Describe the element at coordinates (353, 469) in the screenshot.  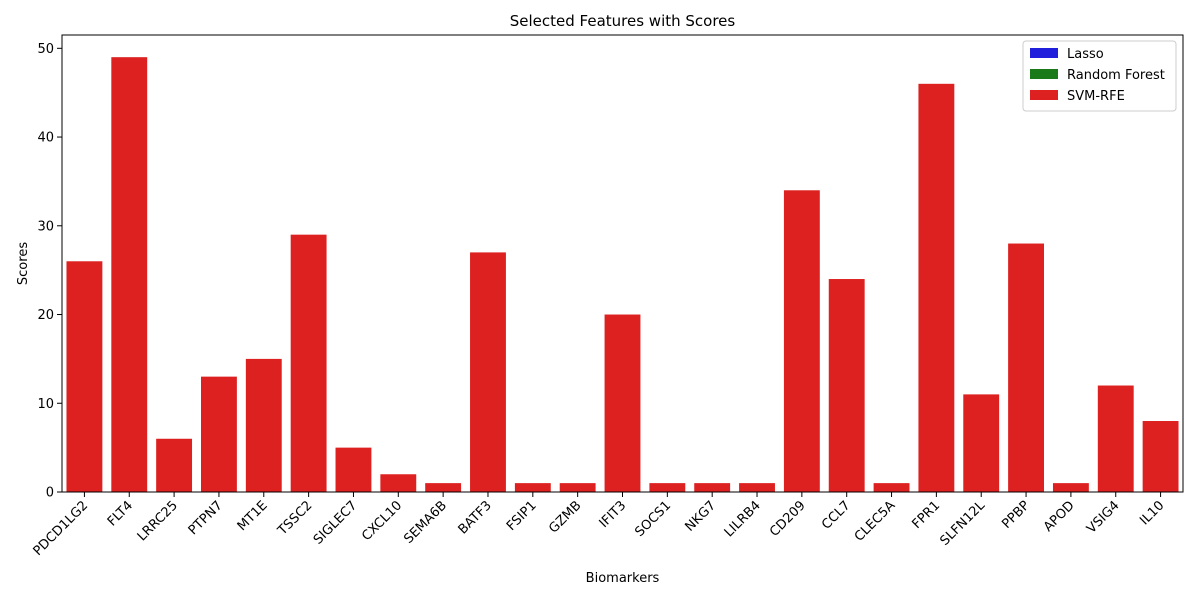
I see `bar-svm-rfe-siglec7` at that location.